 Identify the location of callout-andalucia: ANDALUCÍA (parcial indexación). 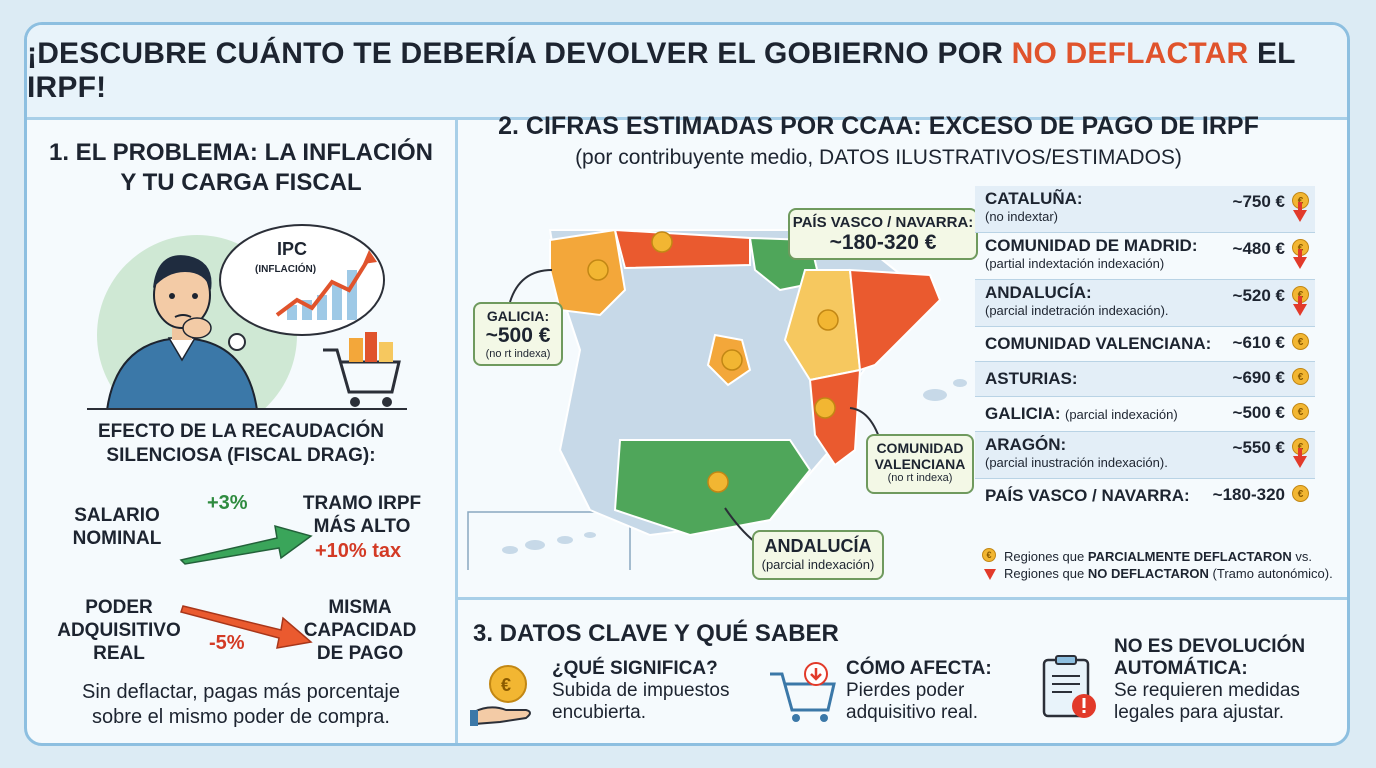
(818, 555).